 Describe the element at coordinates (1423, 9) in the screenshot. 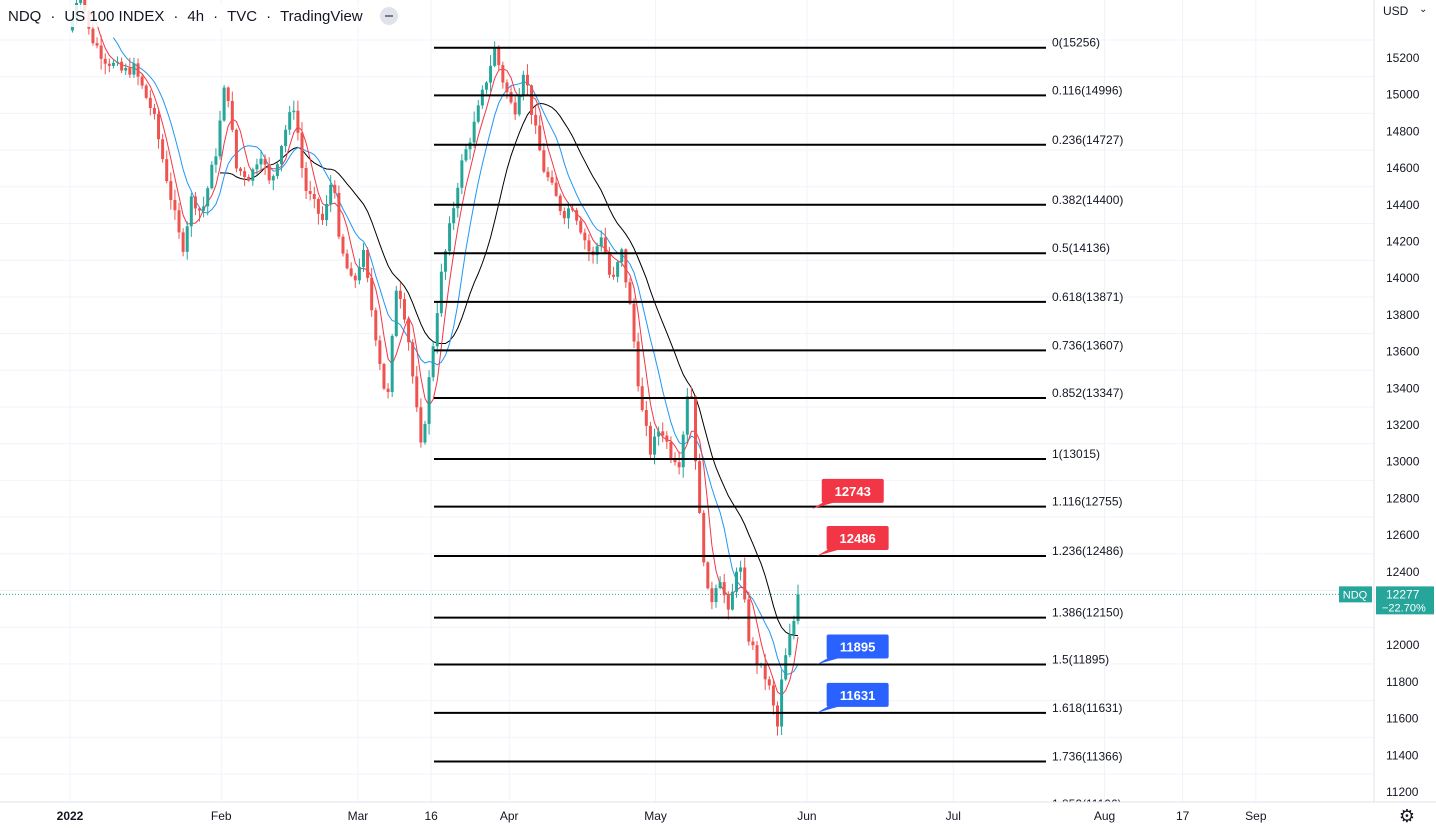

I see `chevron-down-icon: ⌄` at that location.